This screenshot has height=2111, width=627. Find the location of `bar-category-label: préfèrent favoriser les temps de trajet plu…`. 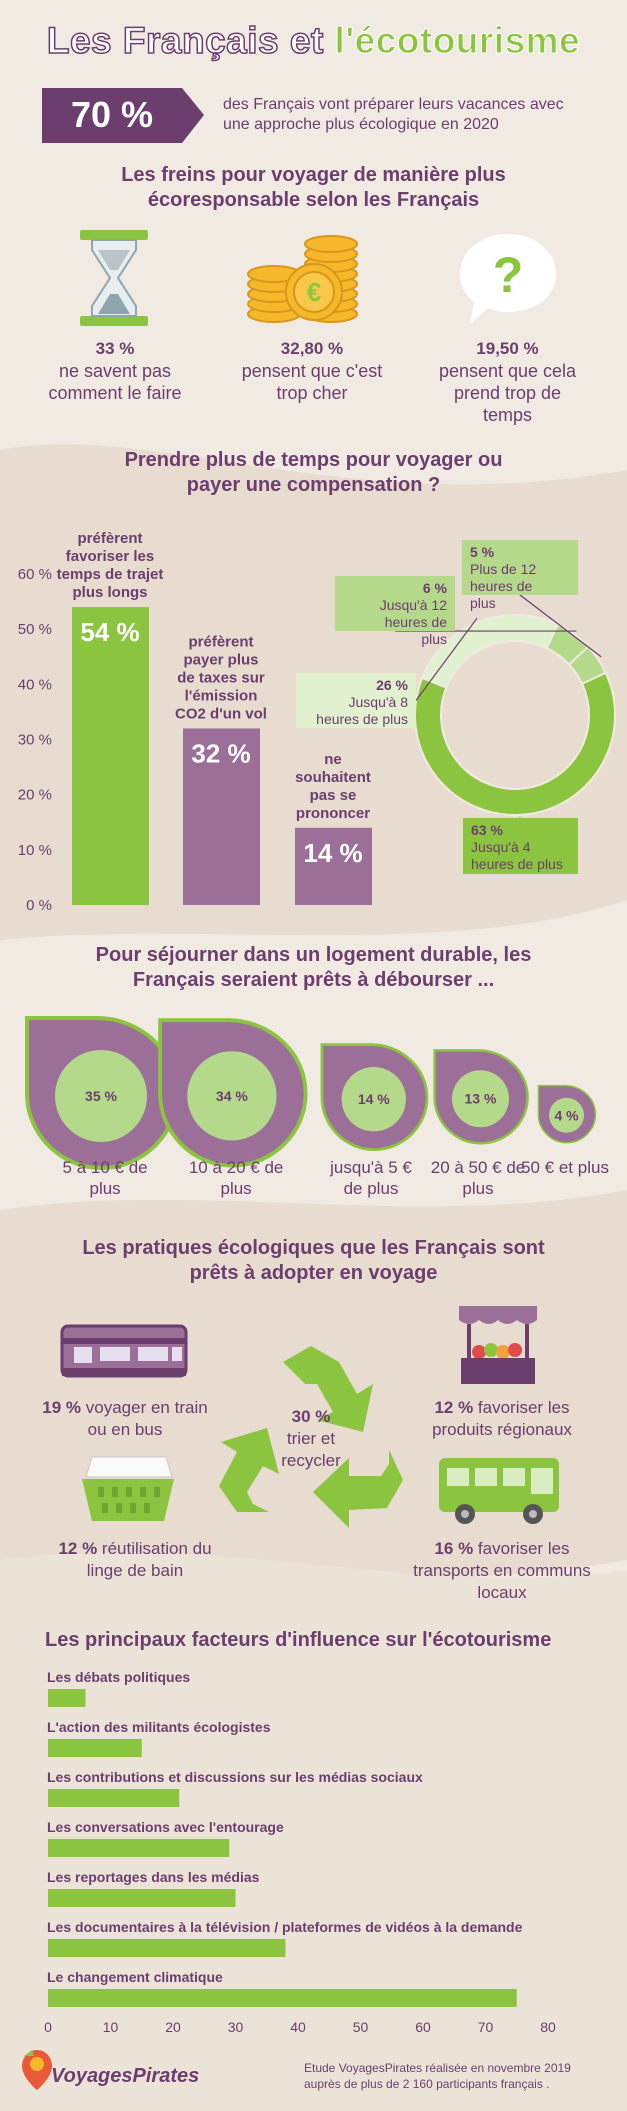

bar-category-label: préfèrent favoriser les temps de trajet plu… is located at coordinates (110, 565).